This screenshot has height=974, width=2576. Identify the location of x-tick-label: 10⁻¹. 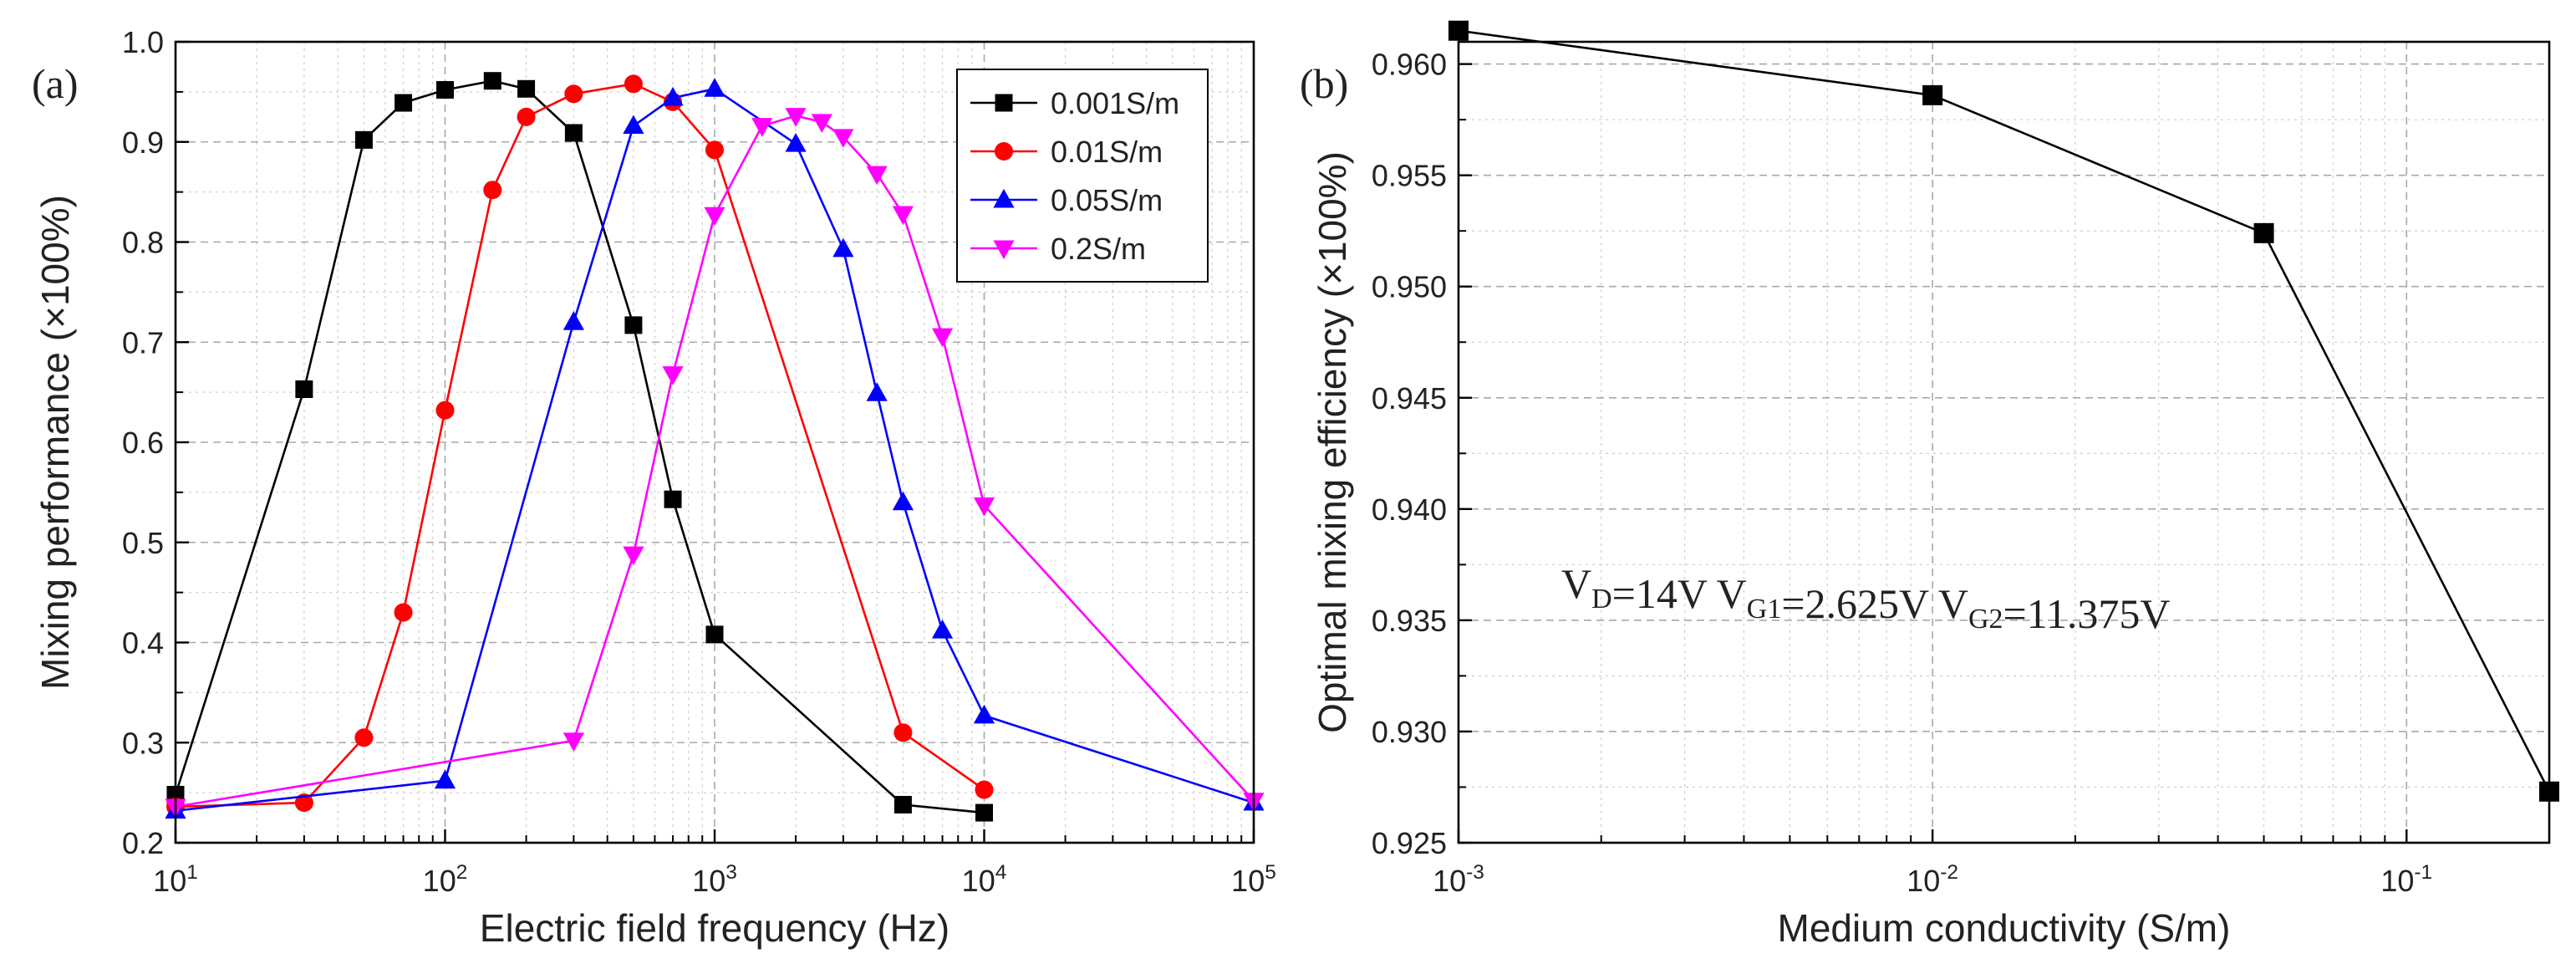
(2406, 879).